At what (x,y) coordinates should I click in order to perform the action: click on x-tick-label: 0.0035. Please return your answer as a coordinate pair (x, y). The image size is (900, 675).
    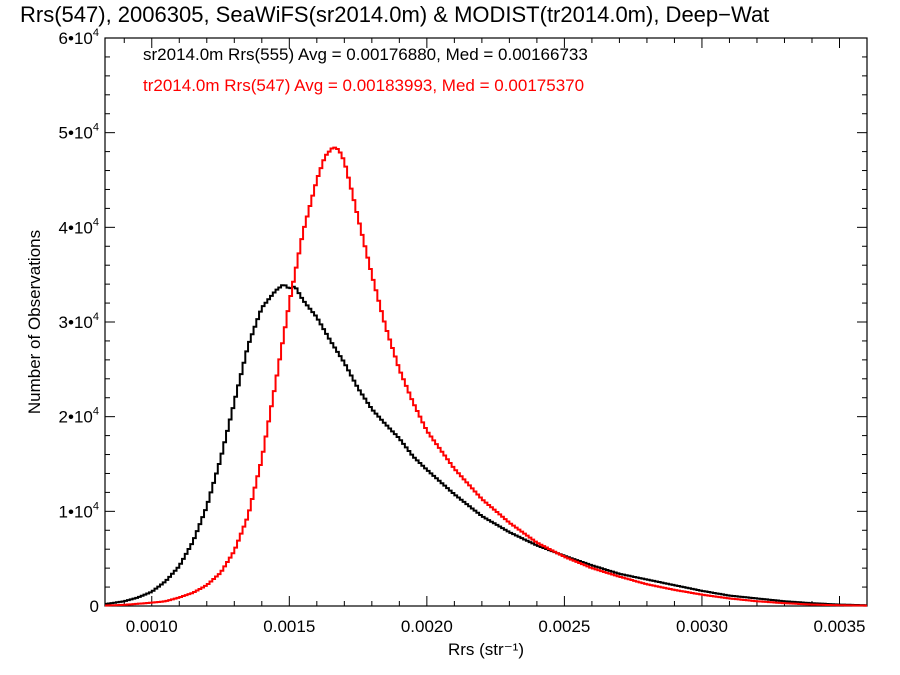
    Looking at the image, I should click on (839, 626).